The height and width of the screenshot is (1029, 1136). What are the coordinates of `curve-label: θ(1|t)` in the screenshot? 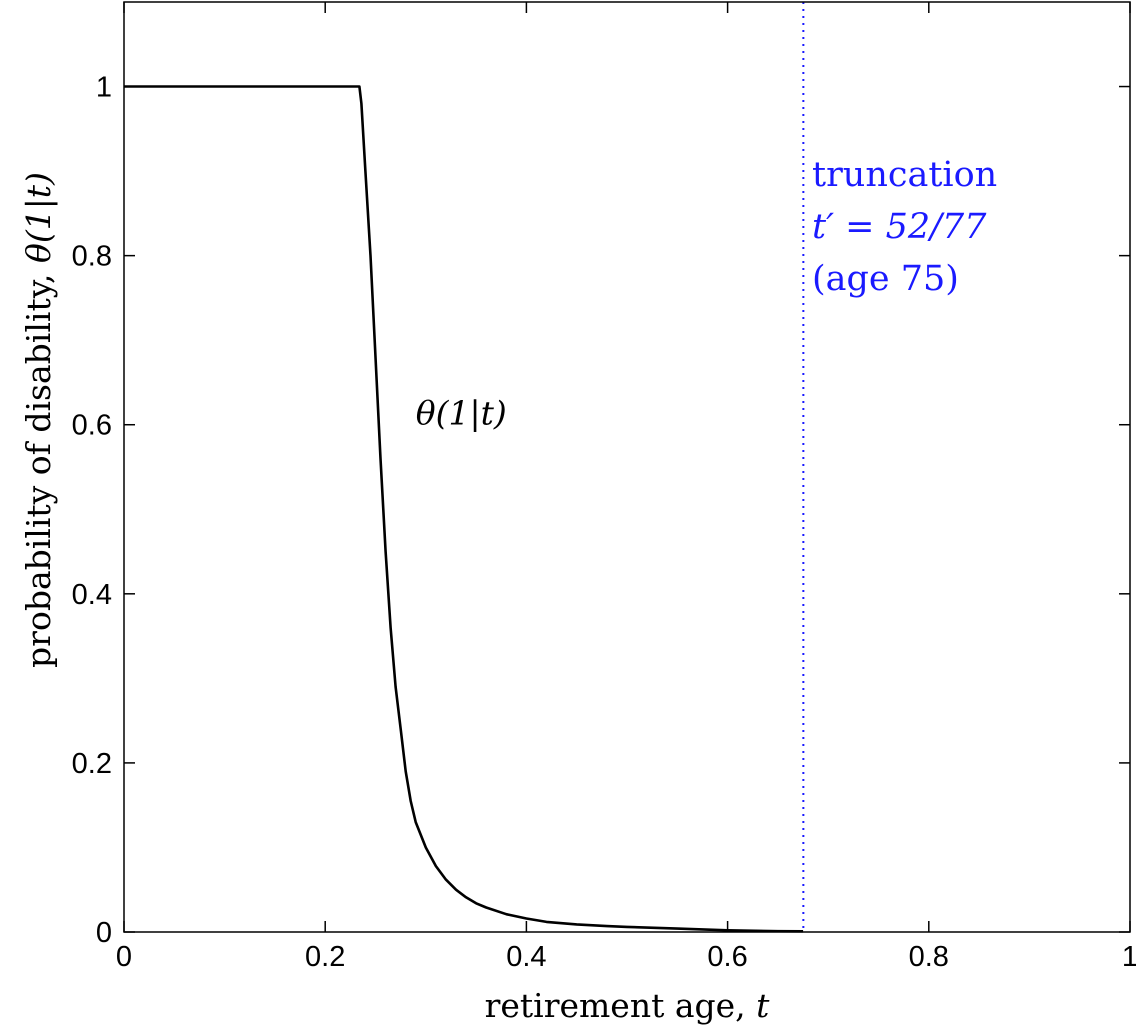 It's located at (461, 413).